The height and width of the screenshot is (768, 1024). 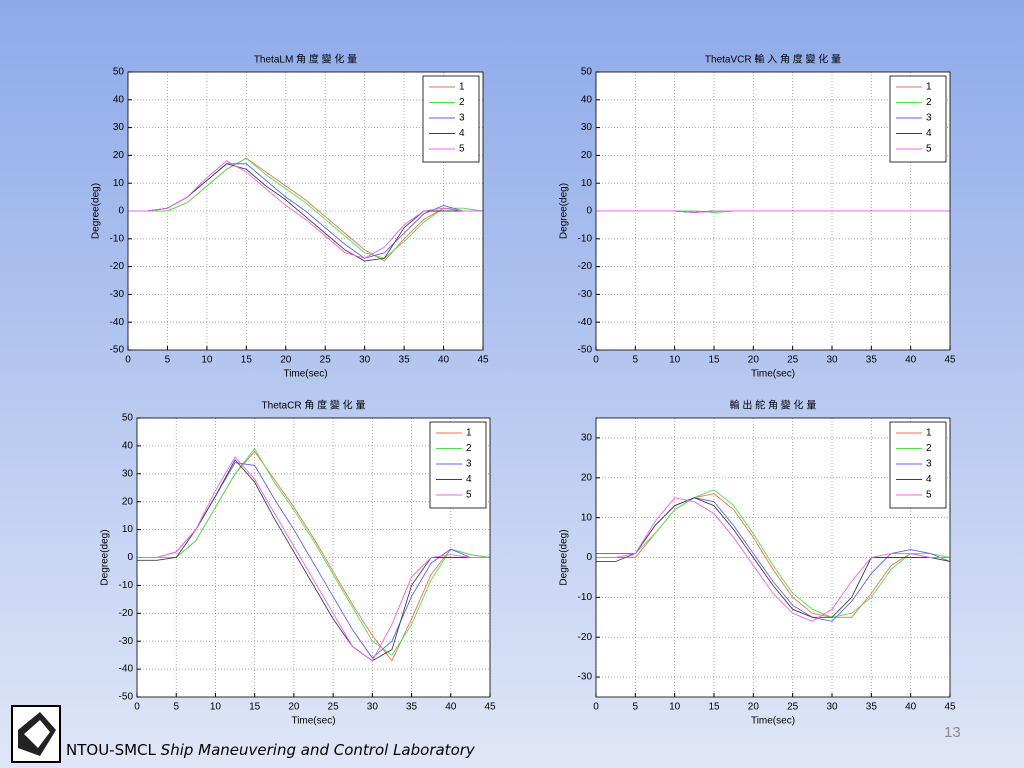 I want to click on footer-lab: Ship Maneuvering and Control Laboratory, so click(x=317, y=750).